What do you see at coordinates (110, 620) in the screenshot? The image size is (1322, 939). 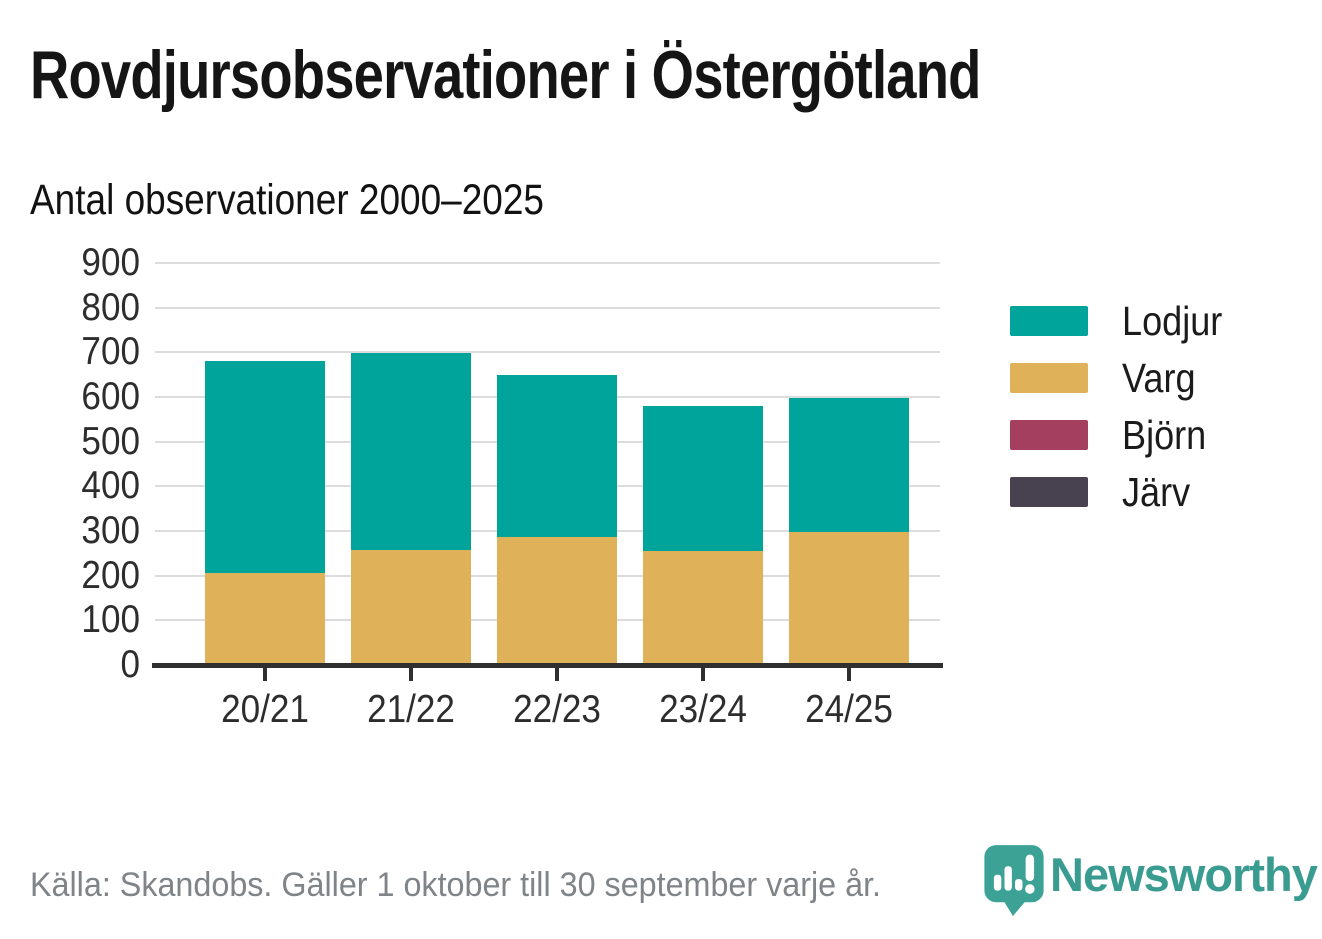 I see `y-axis-tick-label: 100` at bounding box center [110, 620].